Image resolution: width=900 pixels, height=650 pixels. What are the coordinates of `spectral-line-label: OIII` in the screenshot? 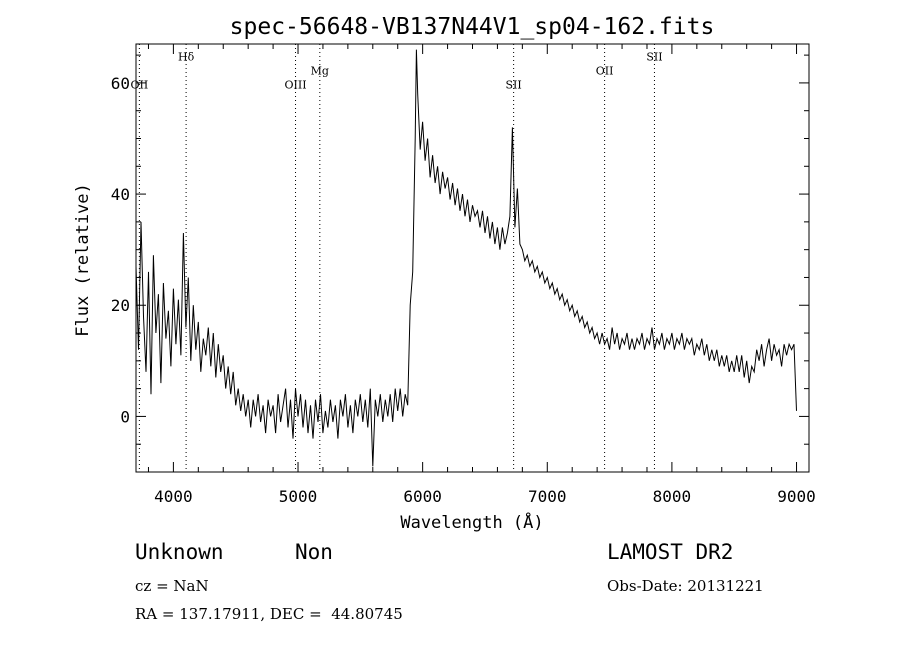 It's located at (295, 84).